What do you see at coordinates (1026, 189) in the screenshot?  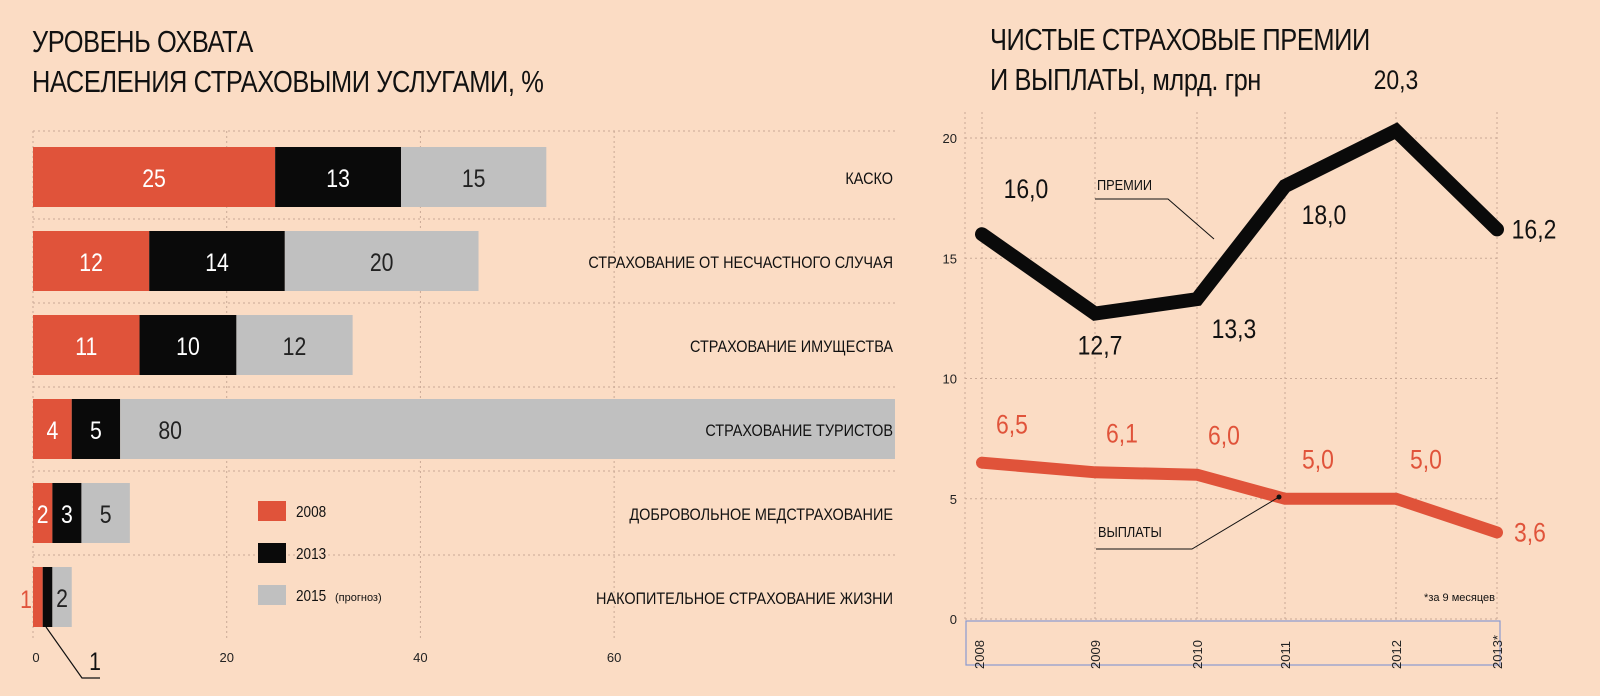 I see `premii-data-label: 16,0` at bounding box center [1026, 189].